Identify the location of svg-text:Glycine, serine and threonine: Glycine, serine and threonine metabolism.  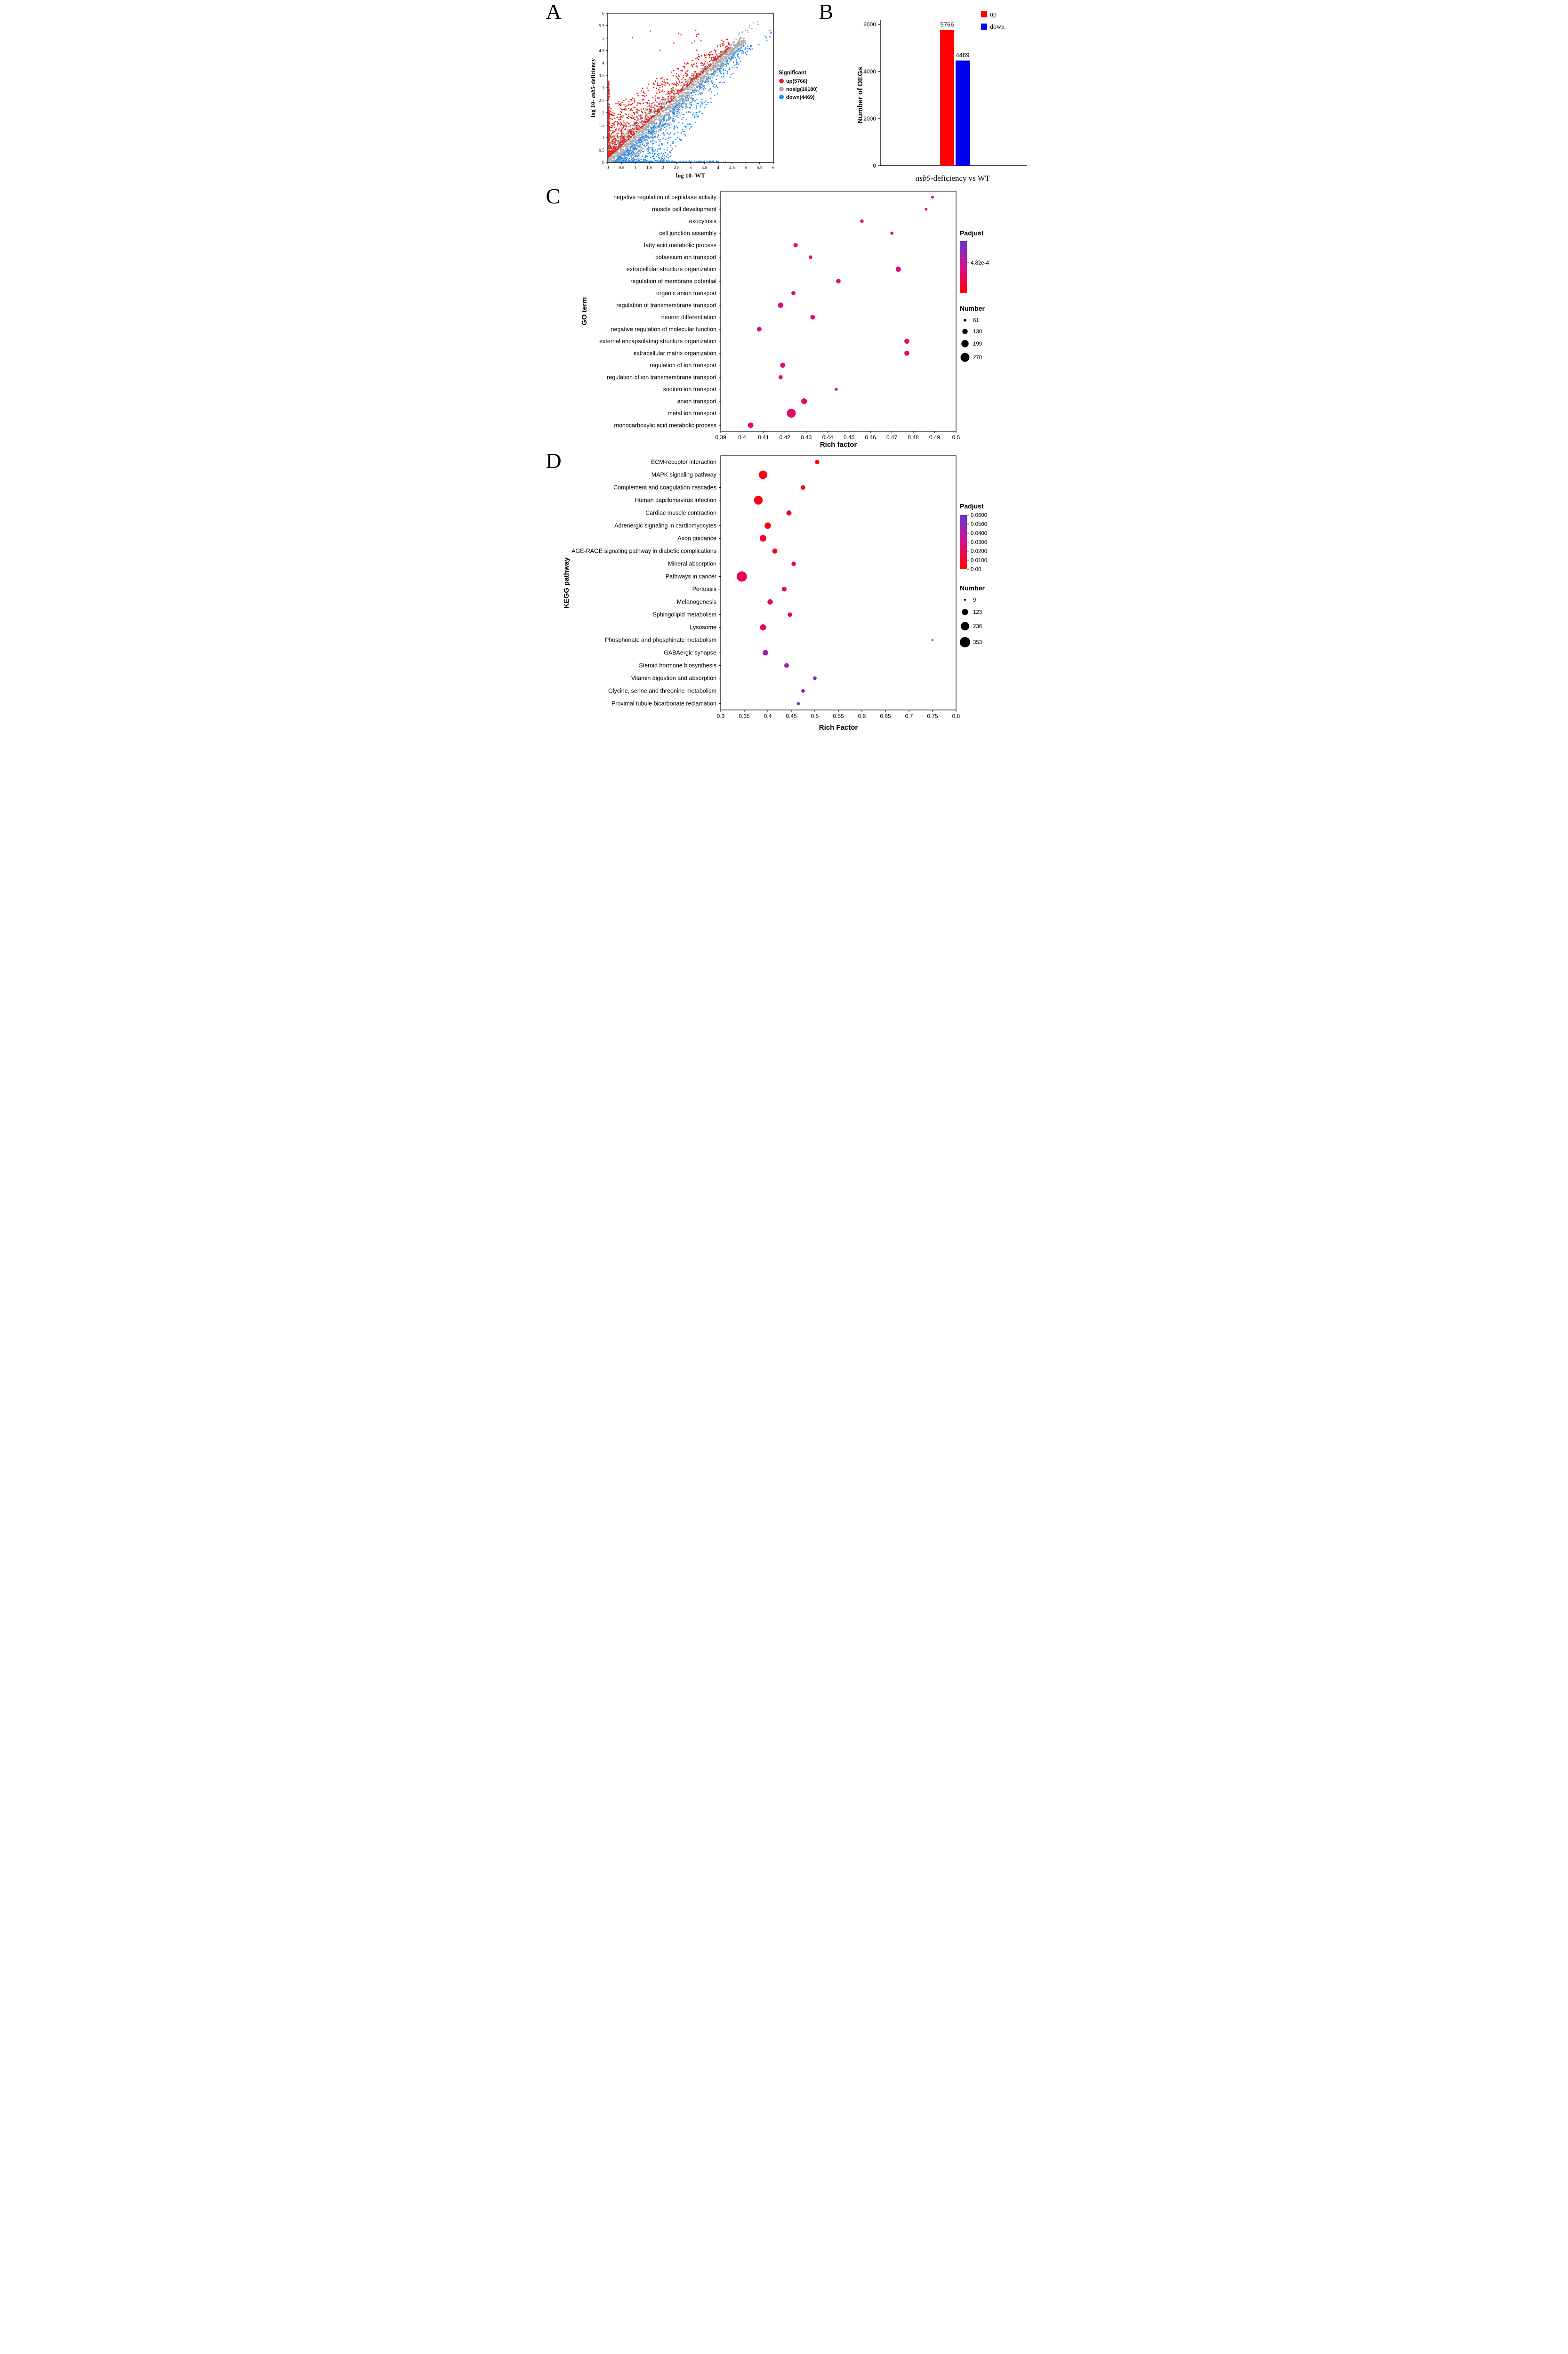
(662, 691).